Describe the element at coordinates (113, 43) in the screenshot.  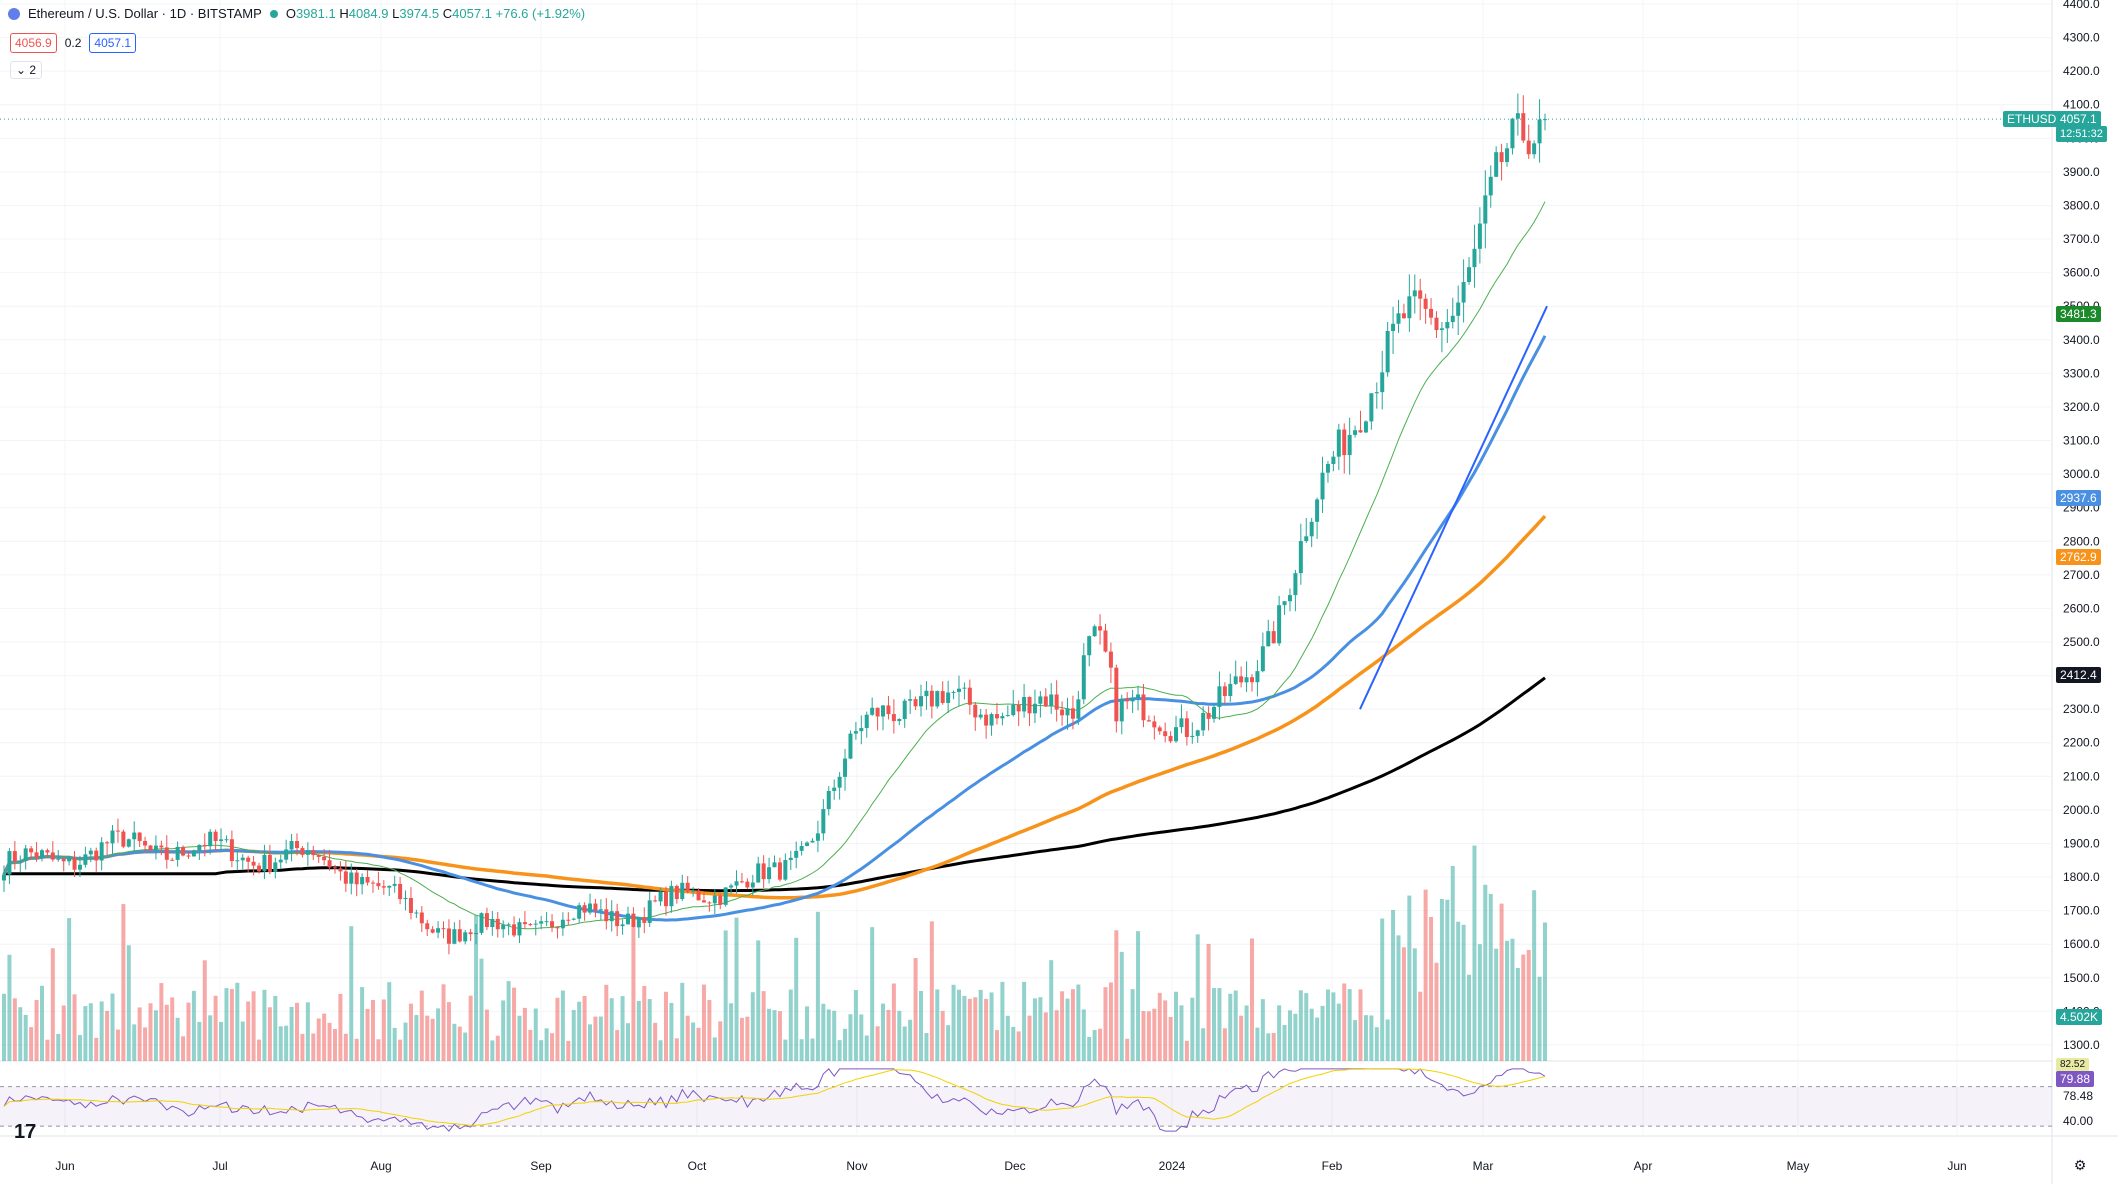
I see `buy-button: 4057.1` at that location.